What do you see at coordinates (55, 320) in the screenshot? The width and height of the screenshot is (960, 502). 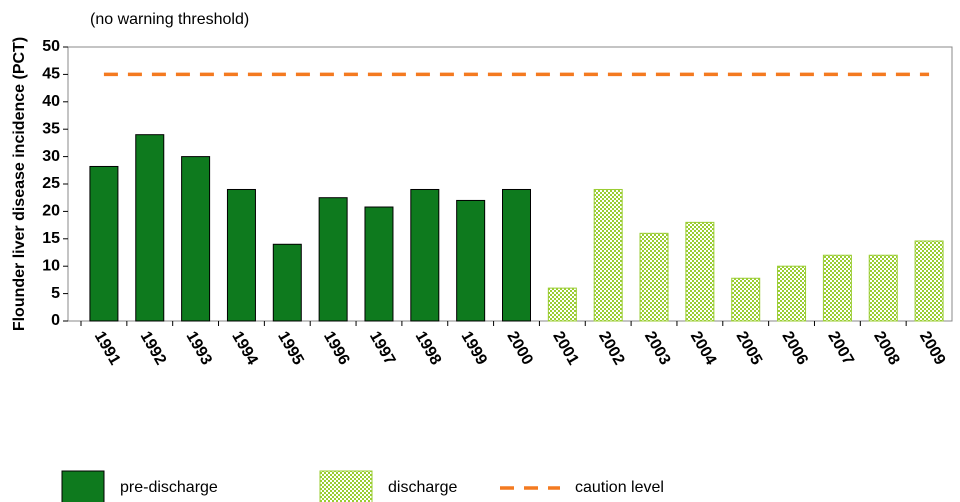 I see `y-tick-label: 0` at bounding box center [55, 320].